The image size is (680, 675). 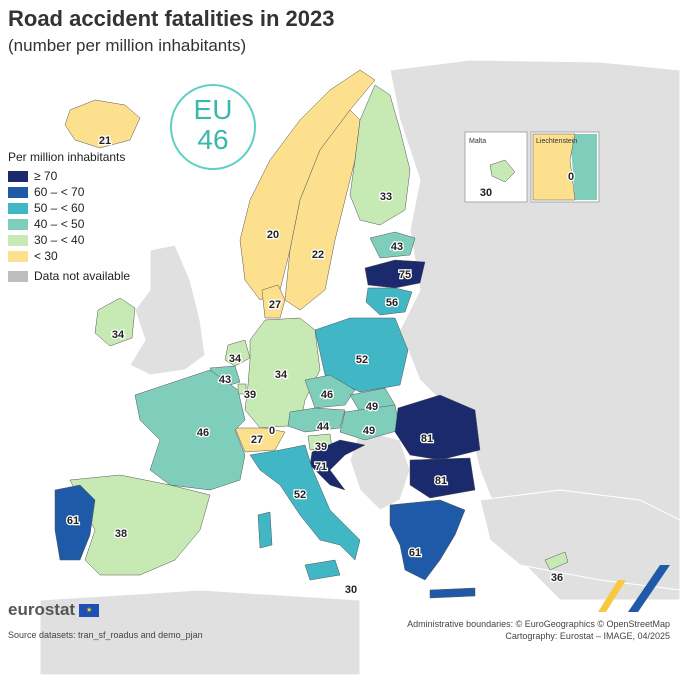 What do you see at coordinates (579, 540) in the screenshot?
I see `turkey-land` at bounding box center [579, 540].